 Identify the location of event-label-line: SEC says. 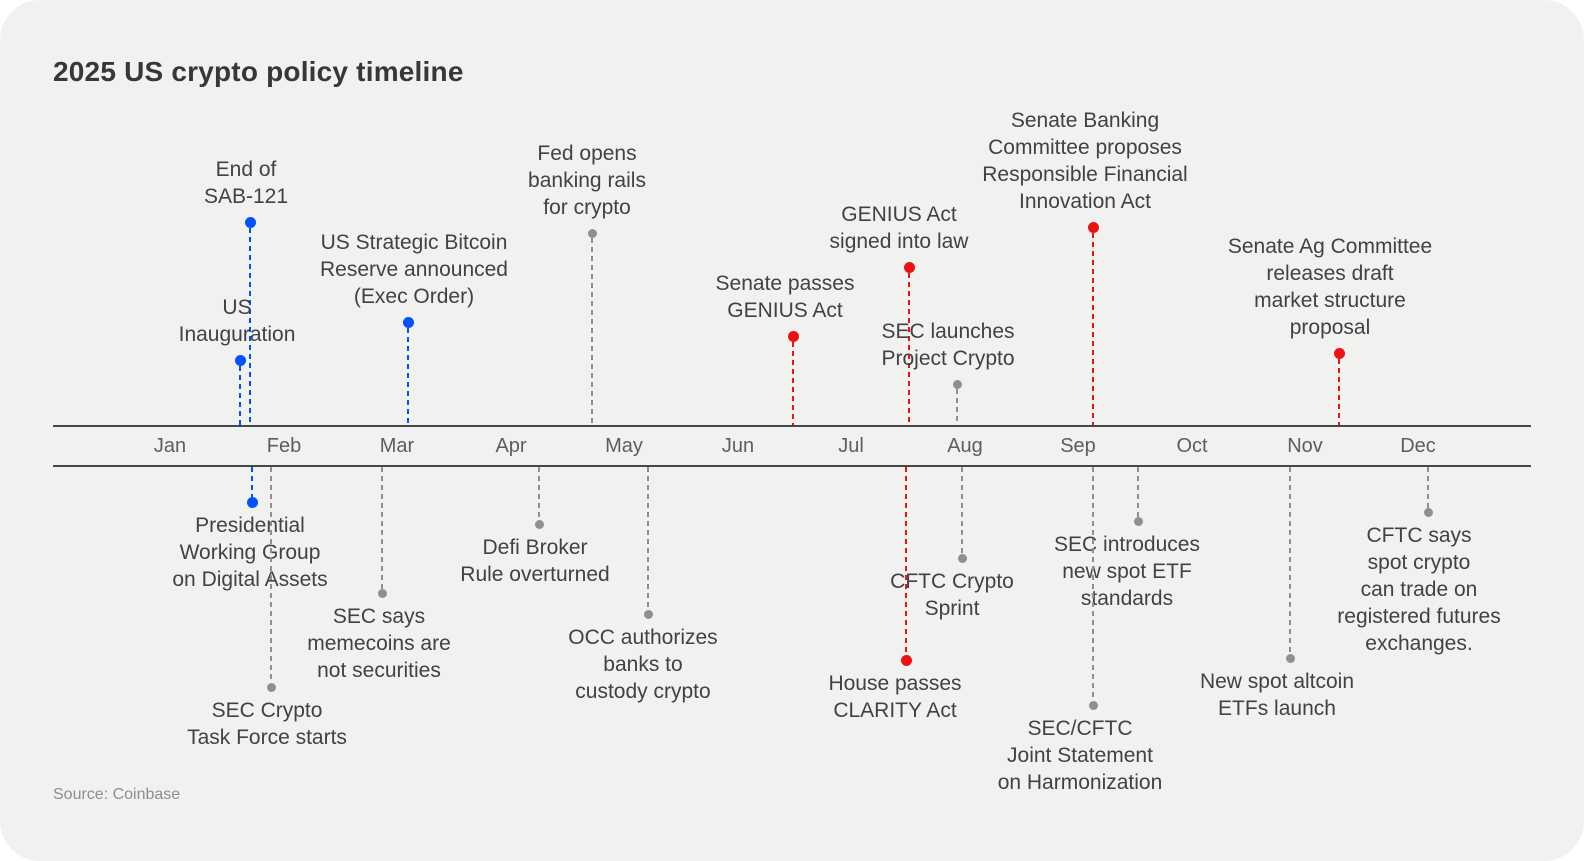
(379, 616).